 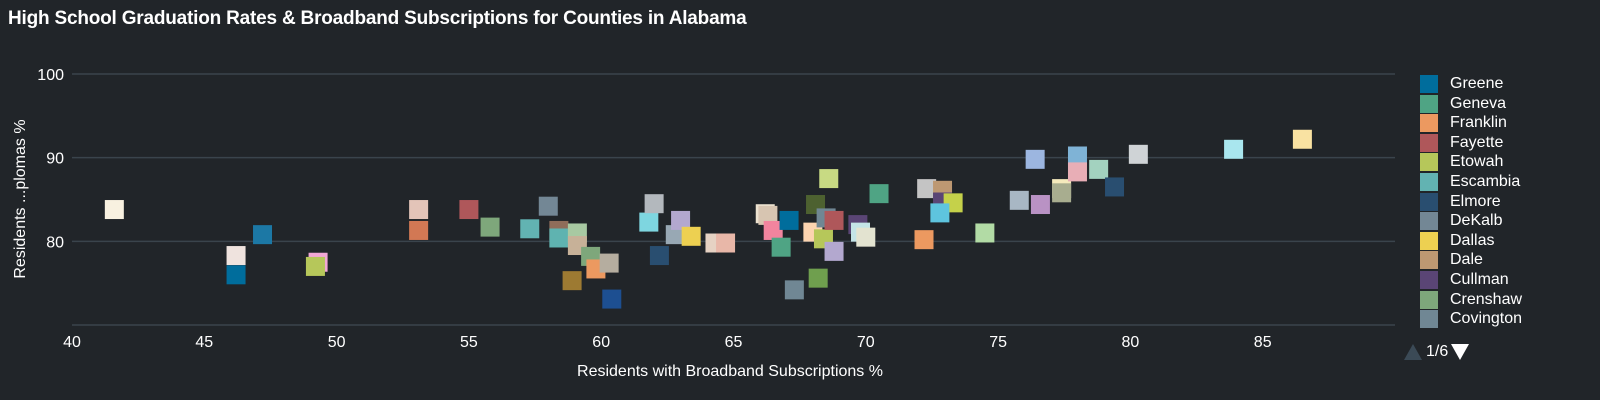 What do you see at coordinates (1477, 142) in the screenshot?
I see `legend-label: Fayette` at bounding box center [1477, 142].